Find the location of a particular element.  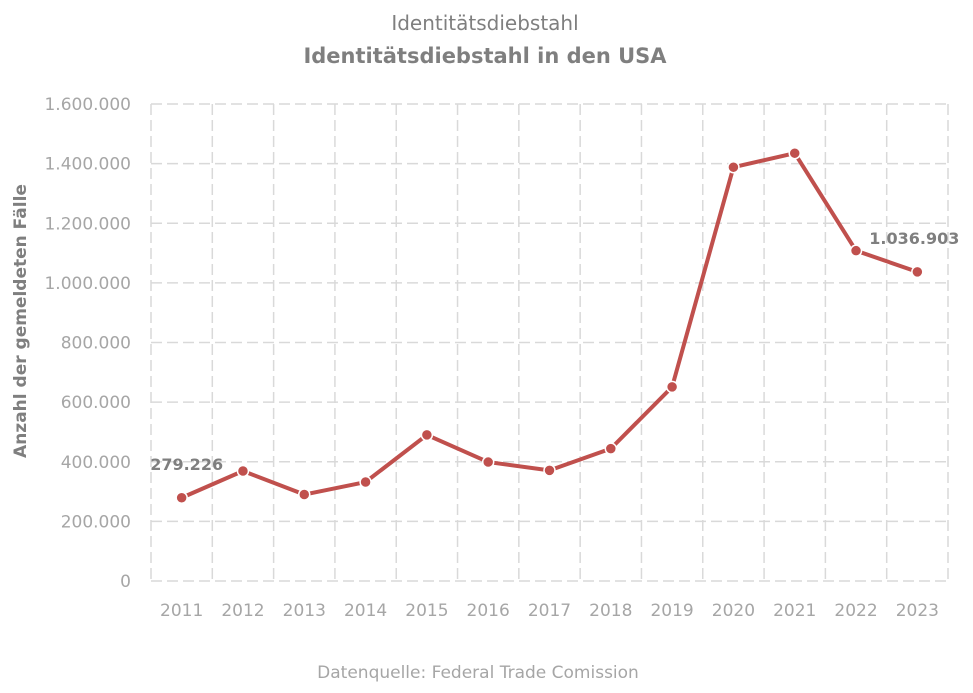

x-tick-label: 2021 is located at coordinates (794, 611).